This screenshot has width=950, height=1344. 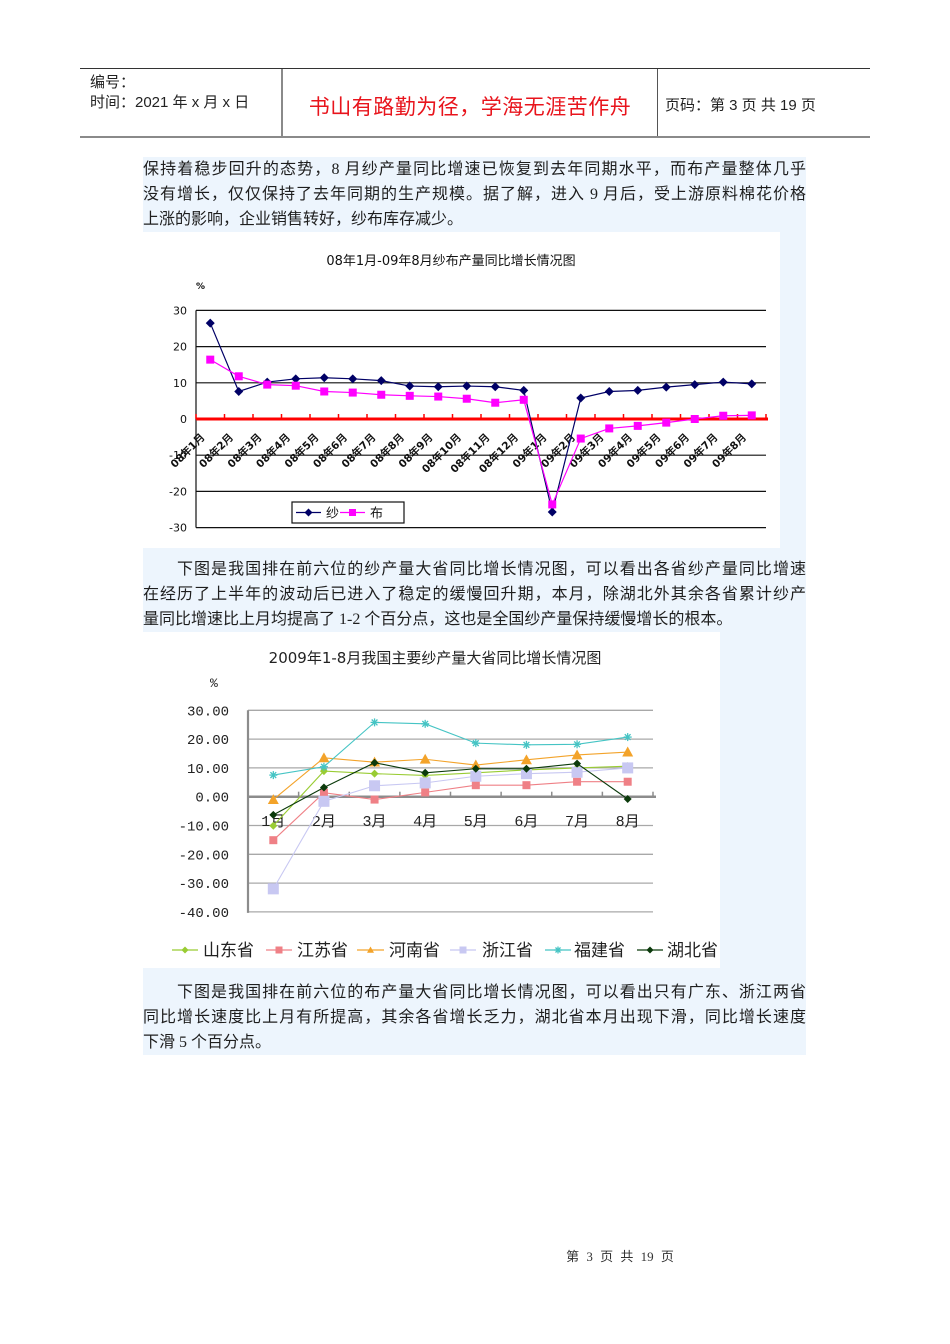 I want to click on chart-title: 2009年1-8月我国主要纱产量大省同比增长情况图, so click(x=435, y=658).